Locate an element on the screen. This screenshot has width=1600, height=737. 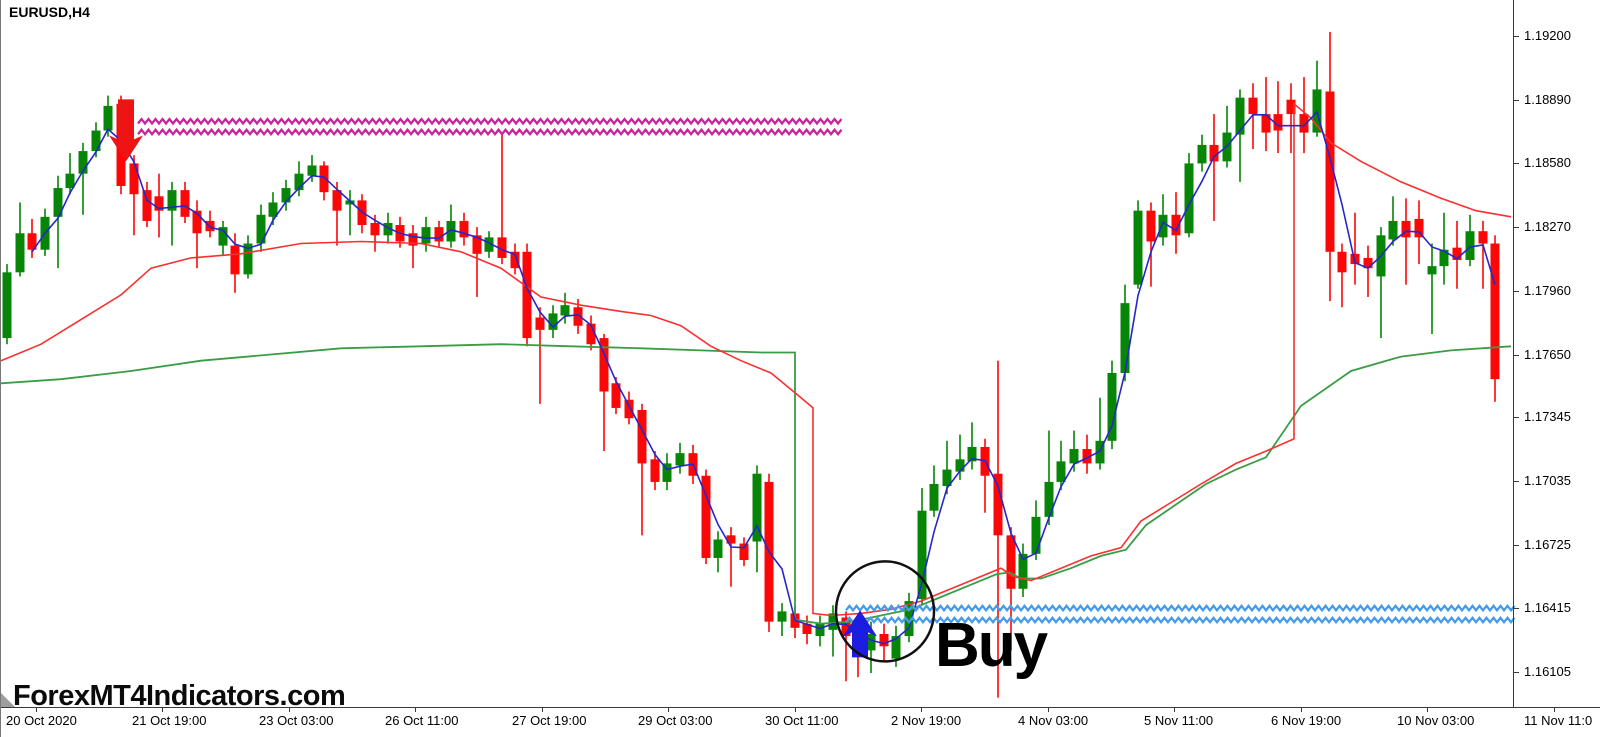
sell-arrow-icon is located at coordinates (126, 130).